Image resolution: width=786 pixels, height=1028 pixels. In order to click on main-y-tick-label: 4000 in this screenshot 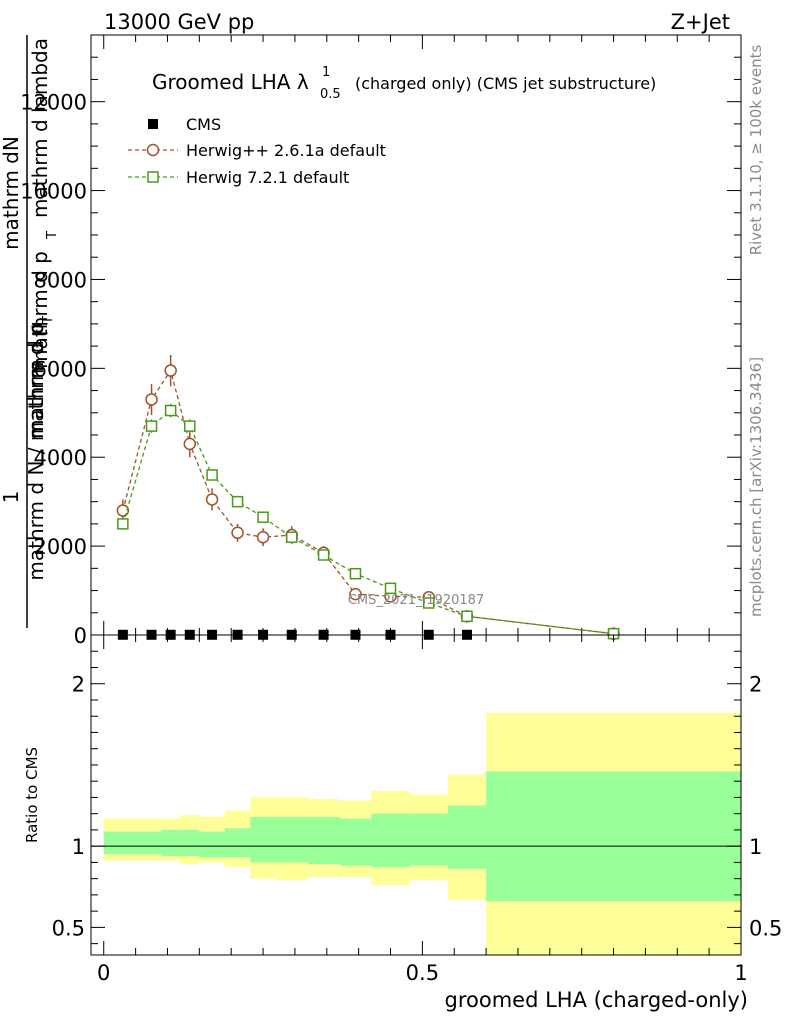, I will do `click(60, 458)`.